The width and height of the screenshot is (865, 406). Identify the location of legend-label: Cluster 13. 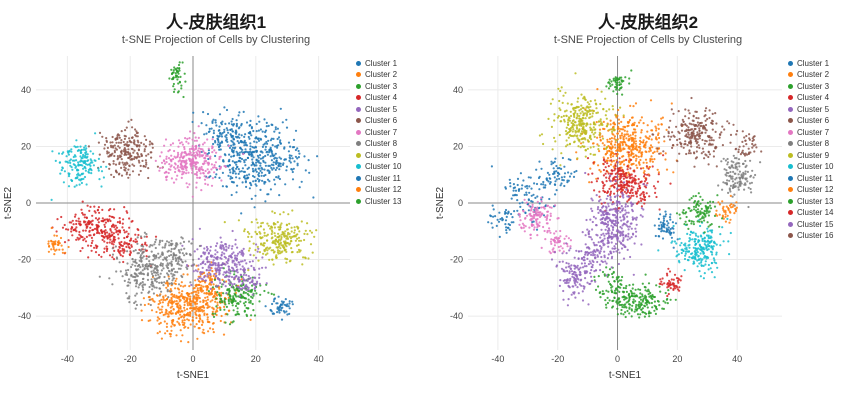
(383, 201).